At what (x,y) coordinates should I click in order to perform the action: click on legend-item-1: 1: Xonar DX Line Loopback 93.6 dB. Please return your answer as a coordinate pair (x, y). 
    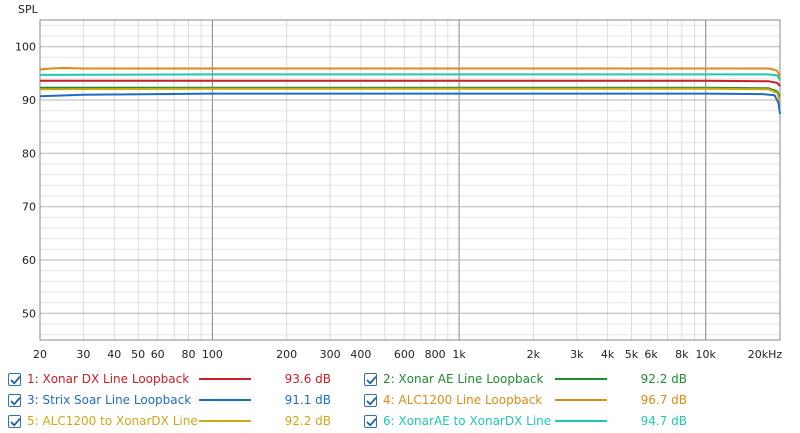
    Looking at the image, I should click on (169, 379).